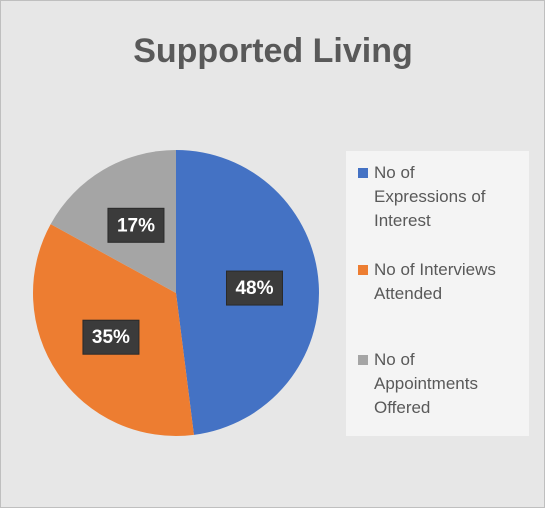 Image resolution: width=545 pixels, height=508 pixels. I want to click on legend-entry: No of Interviews Attended, so click(433, 282).